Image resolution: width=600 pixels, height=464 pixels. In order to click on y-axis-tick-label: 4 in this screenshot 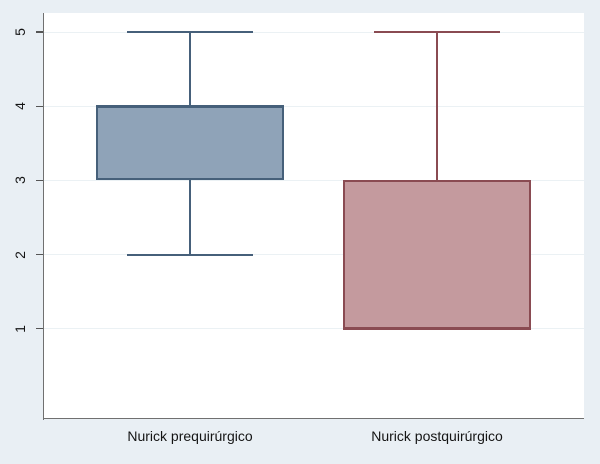, I will do `click(20, 106)`.